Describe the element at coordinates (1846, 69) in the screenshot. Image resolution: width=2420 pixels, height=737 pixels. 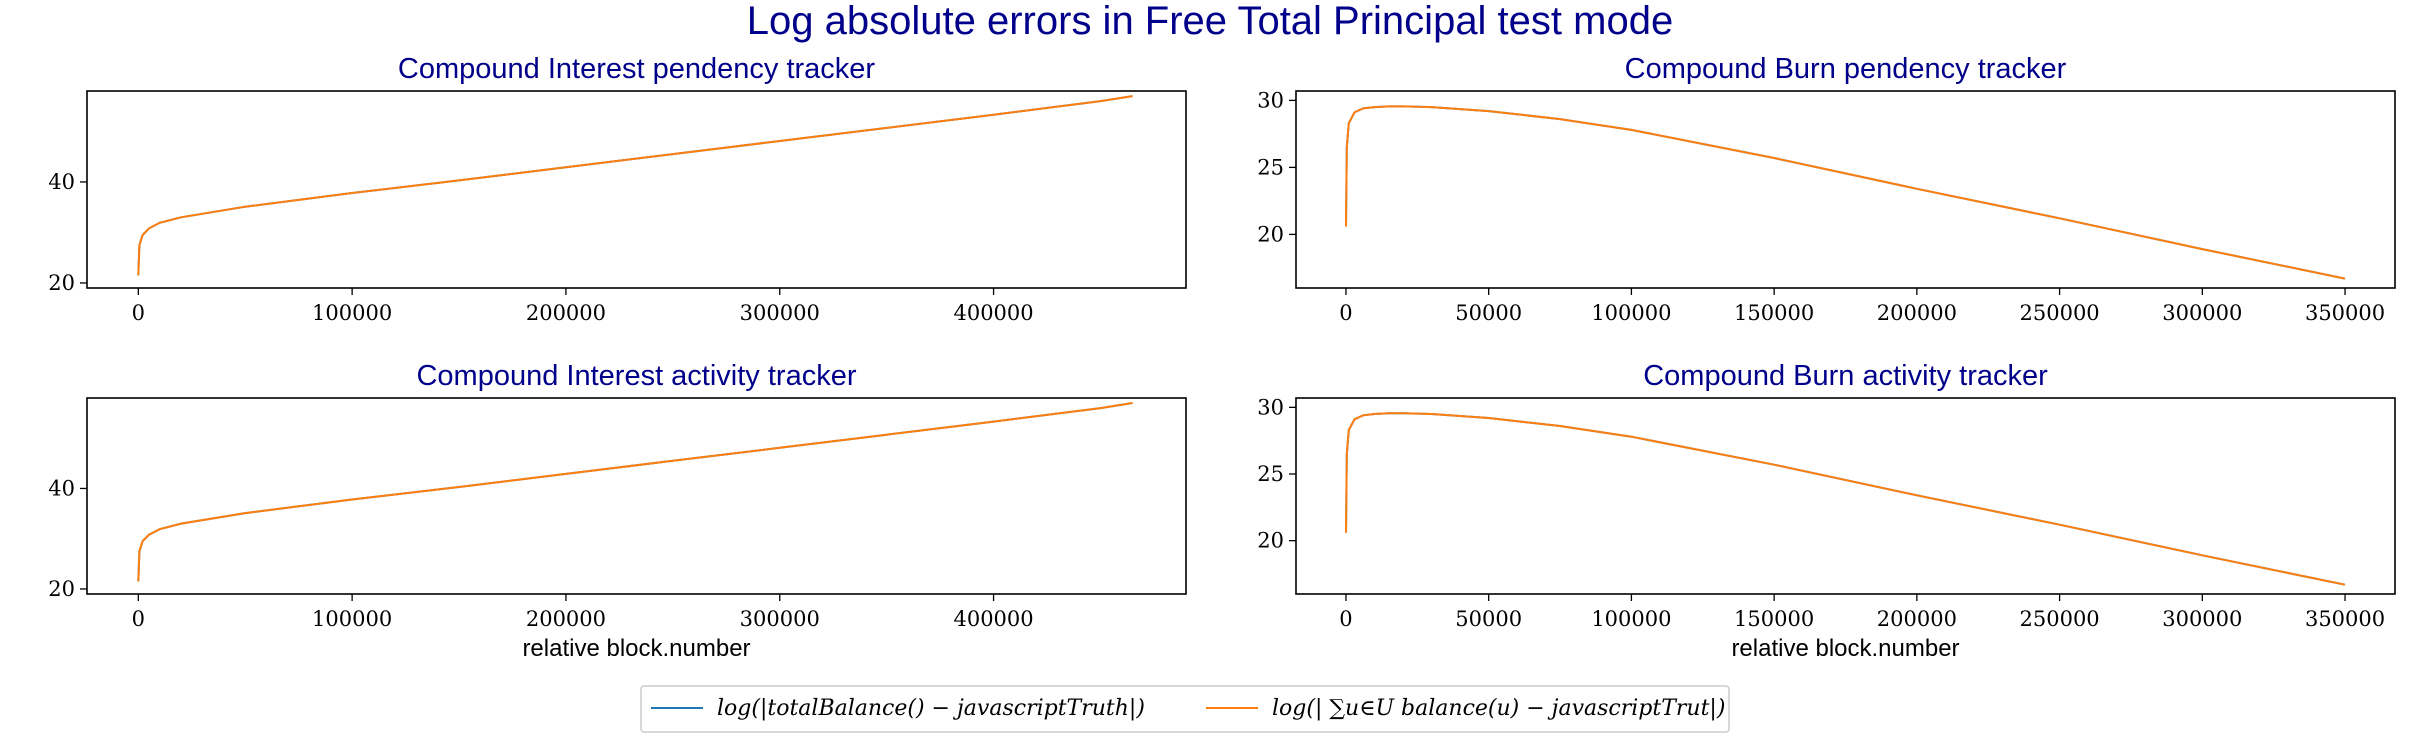
I see `subplot-title: Compound Burn pendency tracker` at that location.